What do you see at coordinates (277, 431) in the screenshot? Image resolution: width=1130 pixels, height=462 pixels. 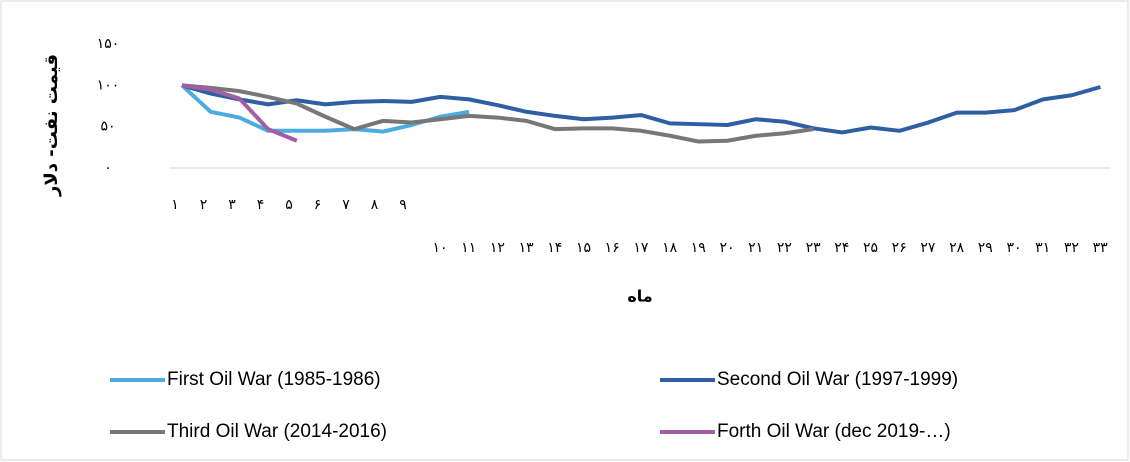 I see `legend-label: Third Oil War (2014-2016)` at bounding box center [277, 431].